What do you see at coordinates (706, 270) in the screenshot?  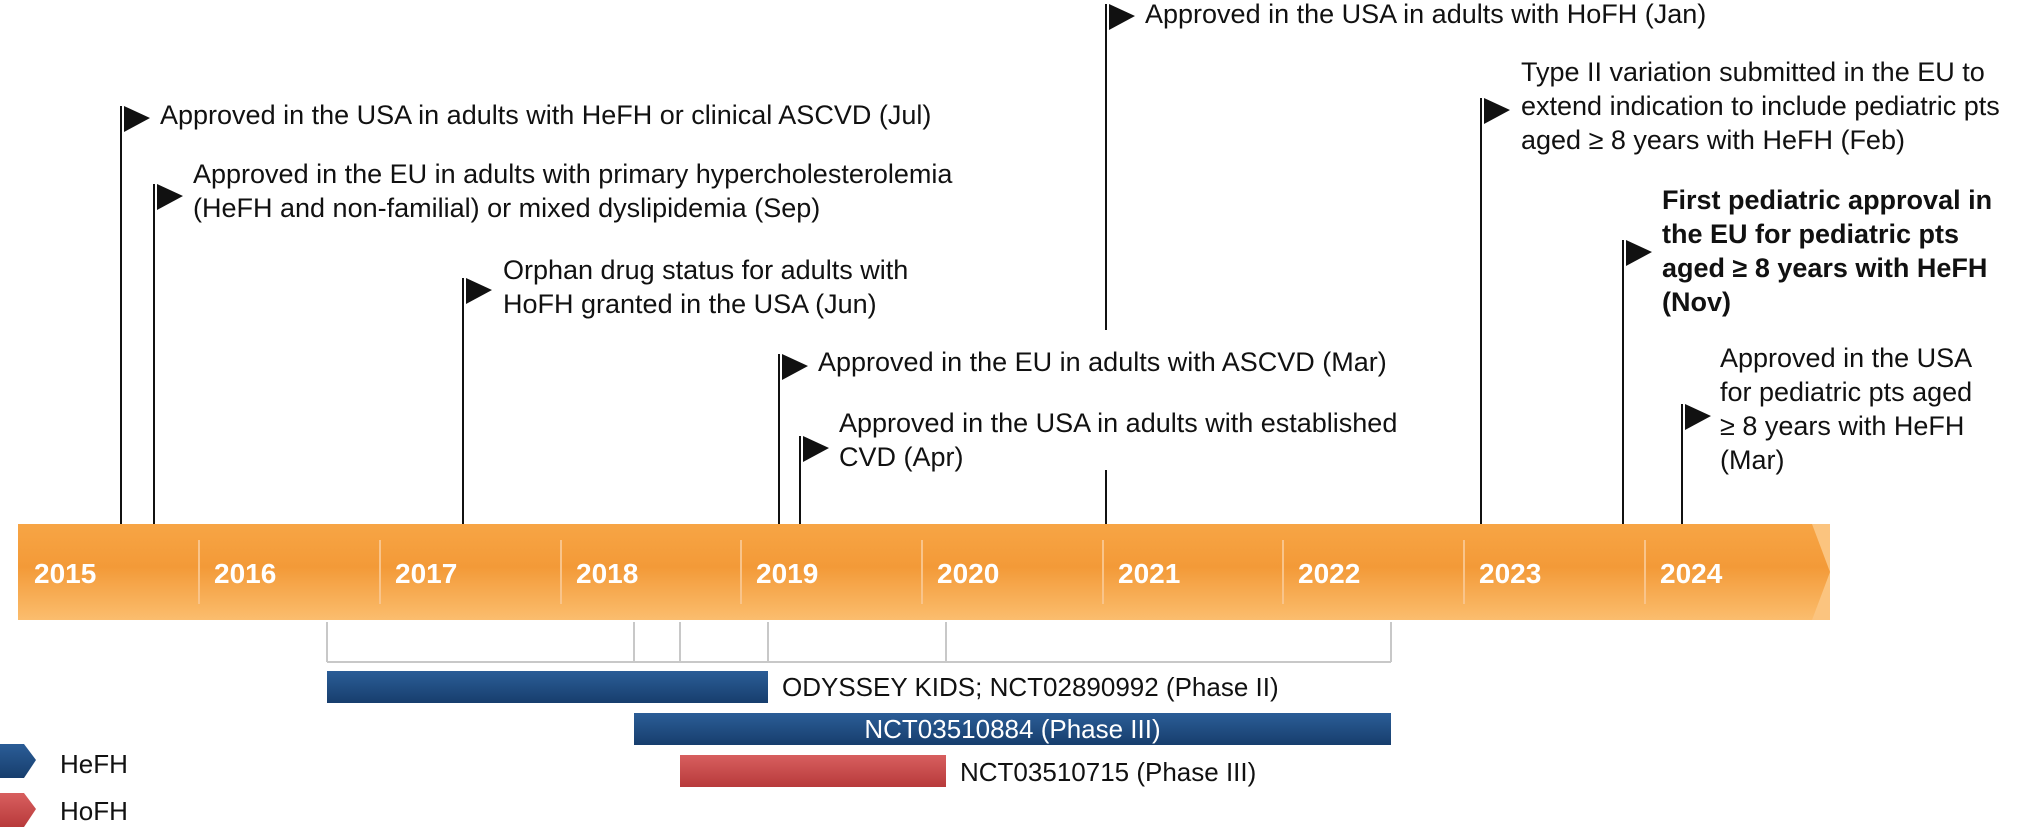 I see `event-text: Orphan drug status for adults with` at bounding box center [706, 270].